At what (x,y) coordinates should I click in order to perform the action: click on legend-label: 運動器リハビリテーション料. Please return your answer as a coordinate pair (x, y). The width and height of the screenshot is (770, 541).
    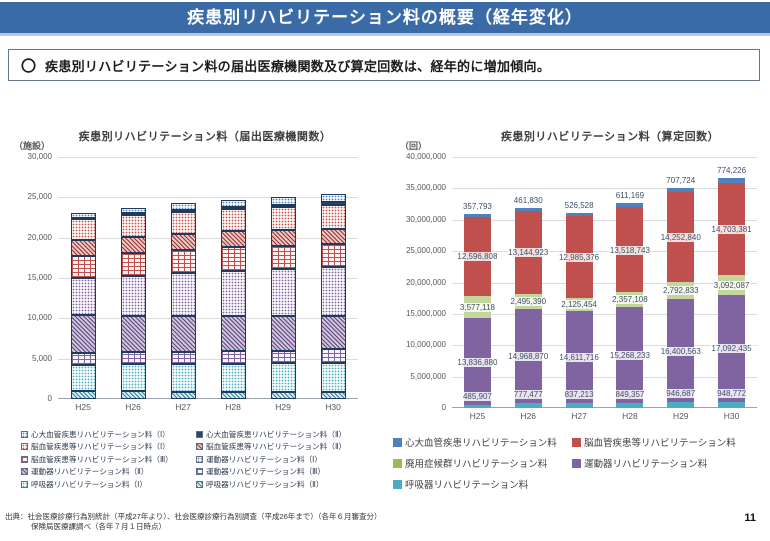
    Looking at the image, I should click on (646, 464).